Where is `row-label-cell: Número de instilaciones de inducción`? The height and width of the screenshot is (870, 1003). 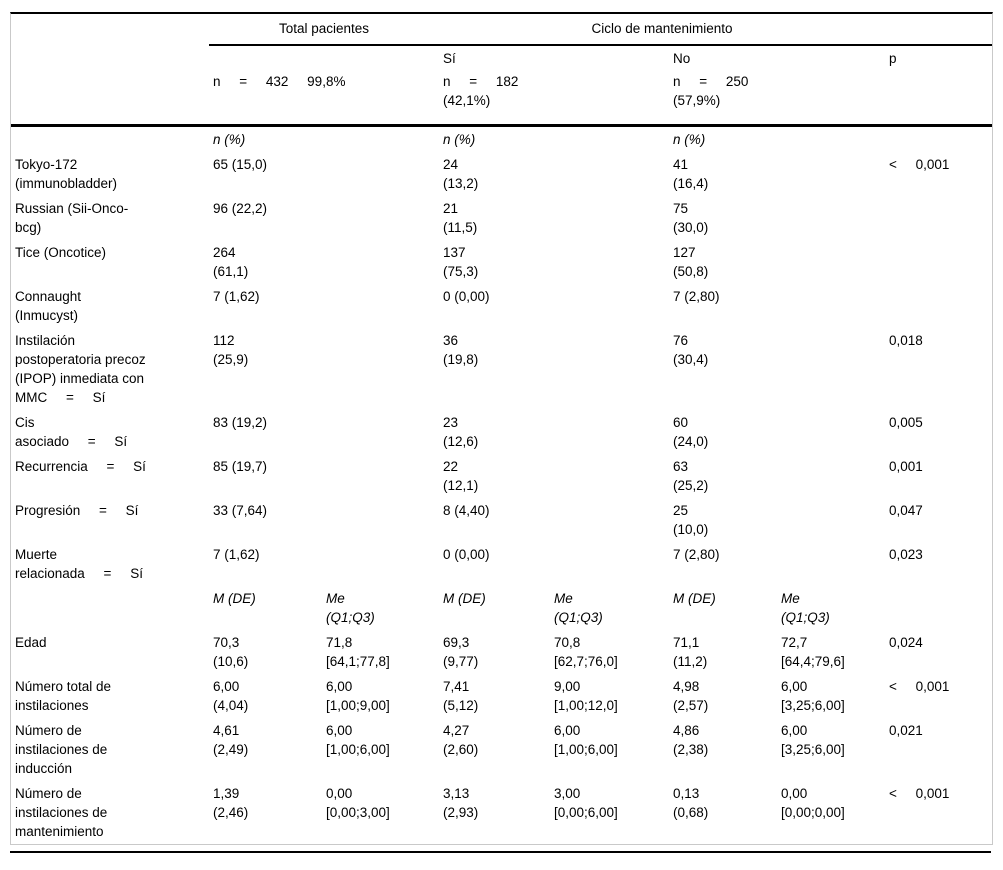 row-label-cell: Número de instilaciones de inducción is located at coordinates (61, 749).